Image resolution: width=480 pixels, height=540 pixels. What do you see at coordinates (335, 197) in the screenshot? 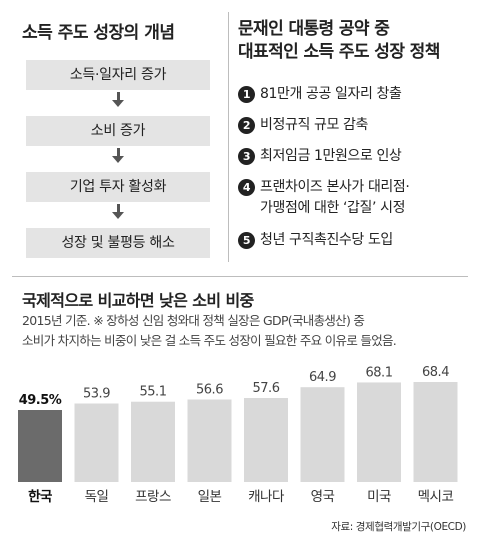
I see `policy-item-text: 프랜차이즈 본사가 대리점· 가맹점에 대한 ‘갑질’ 시정` at bounding box center [335, 197].